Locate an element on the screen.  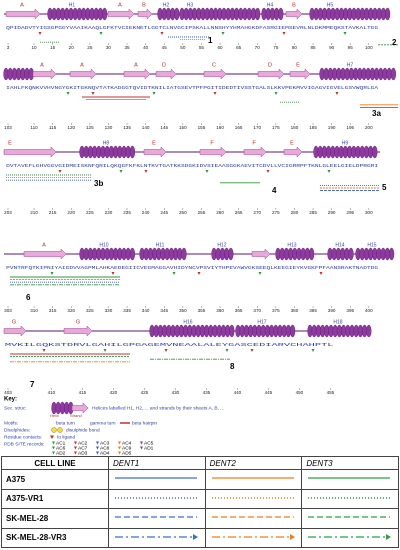
tick-label: 455 is located at coordinates (331, 392).